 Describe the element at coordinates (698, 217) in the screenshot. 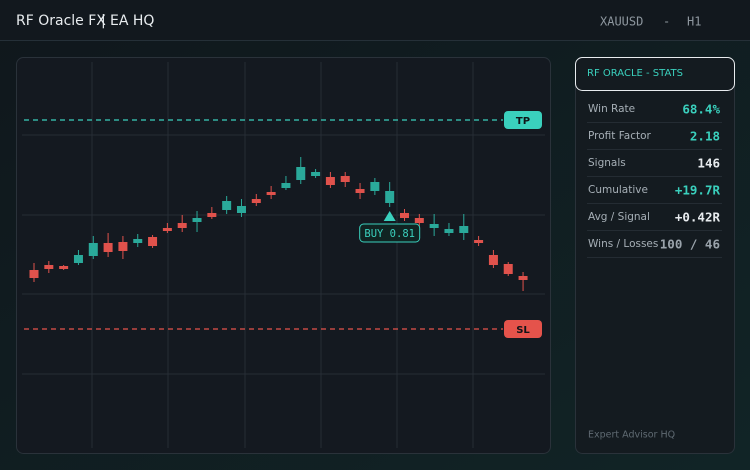

I see `stat-value: +0.42R` at that location.